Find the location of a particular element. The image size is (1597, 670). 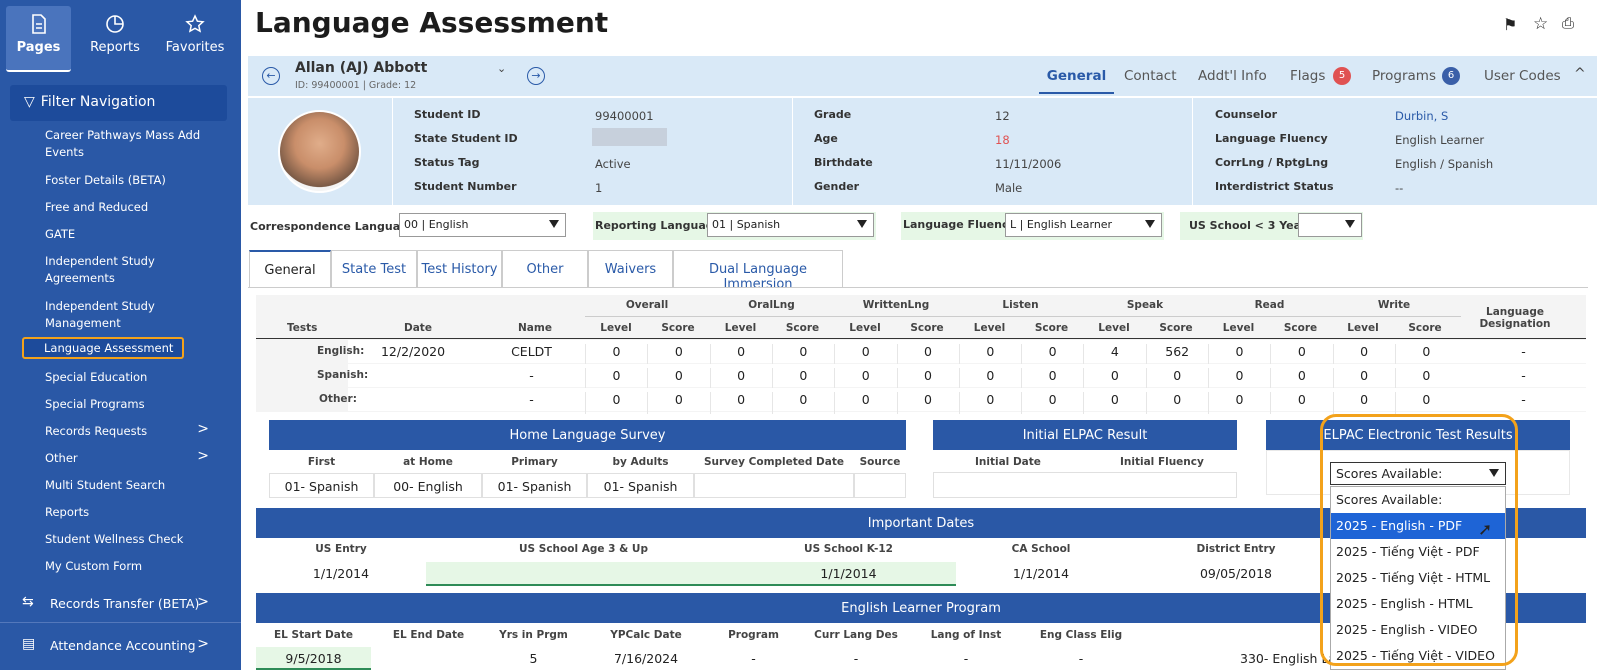

elp-cell: 5 is located at coordinates (533, 658).